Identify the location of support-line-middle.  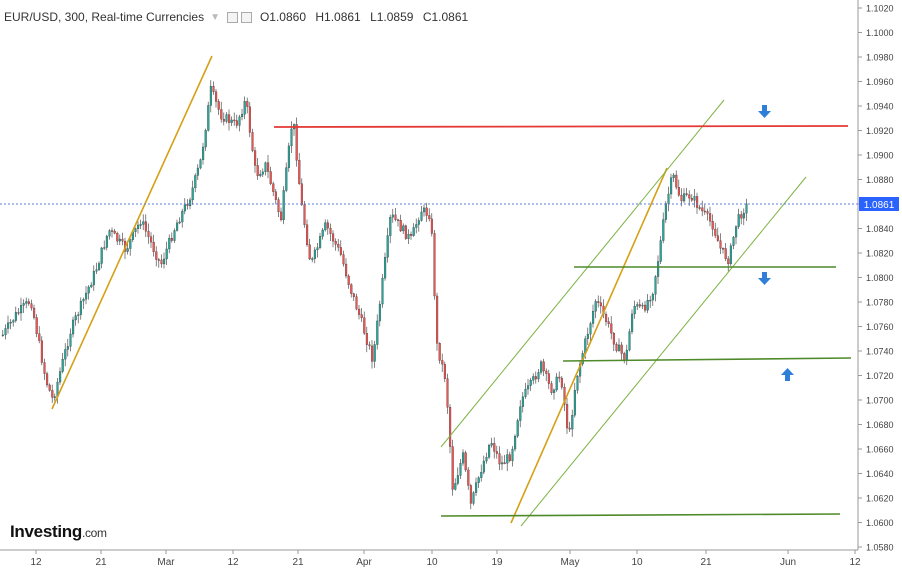
(707, 359).